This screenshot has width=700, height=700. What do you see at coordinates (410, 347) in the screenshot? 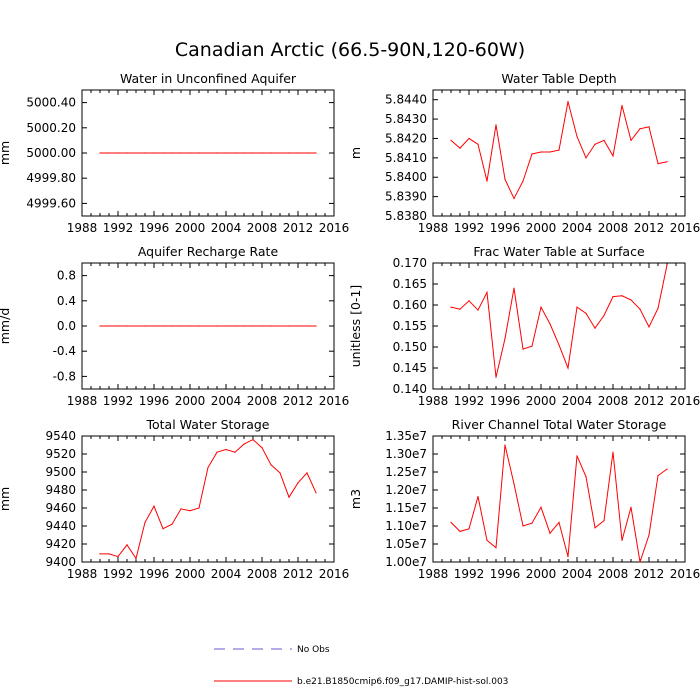
I see `y-tick-label: 0.150` at bounding box center [410, 347].